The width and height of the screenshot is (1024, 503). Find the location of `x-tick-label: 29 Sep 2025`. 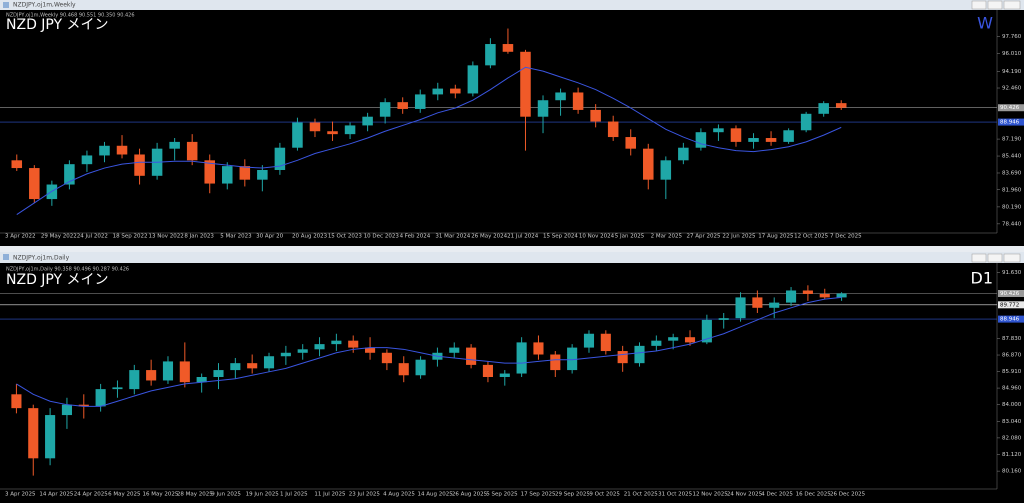

x-tick-label: 29 Sep 2025 is located at coordinates (572, 495).